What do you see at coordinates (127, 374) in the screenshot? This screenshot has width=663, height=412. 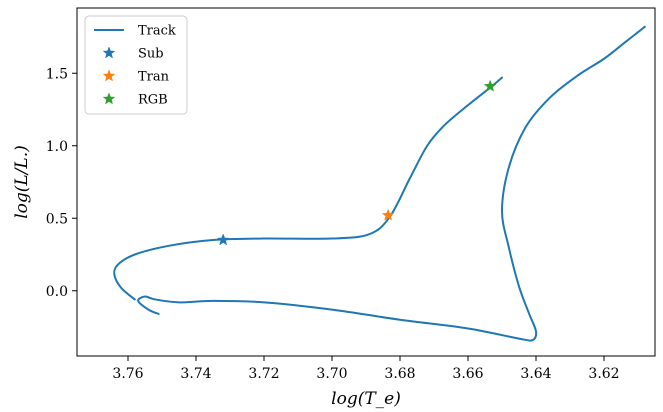 I see `x-tick-label: 3.76` at bounding box center [127, 374].